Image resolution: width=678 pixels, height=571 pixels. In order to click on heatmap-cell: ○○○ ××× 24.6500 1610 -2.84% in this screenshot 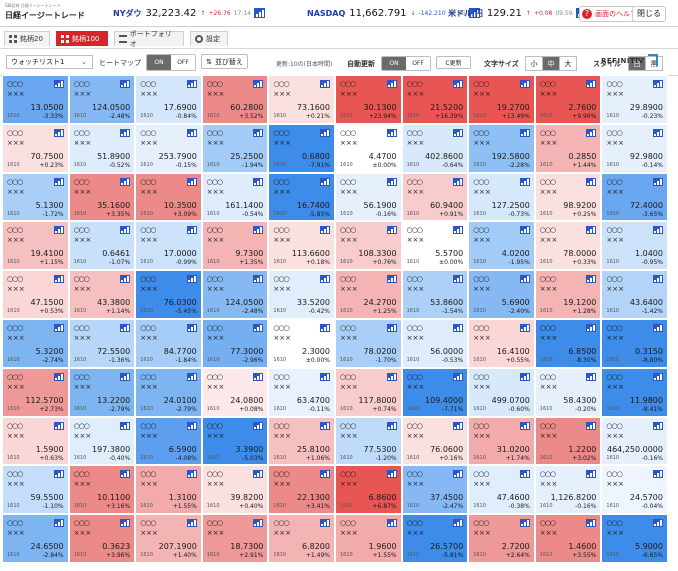, I will do `click(35, 538)`.